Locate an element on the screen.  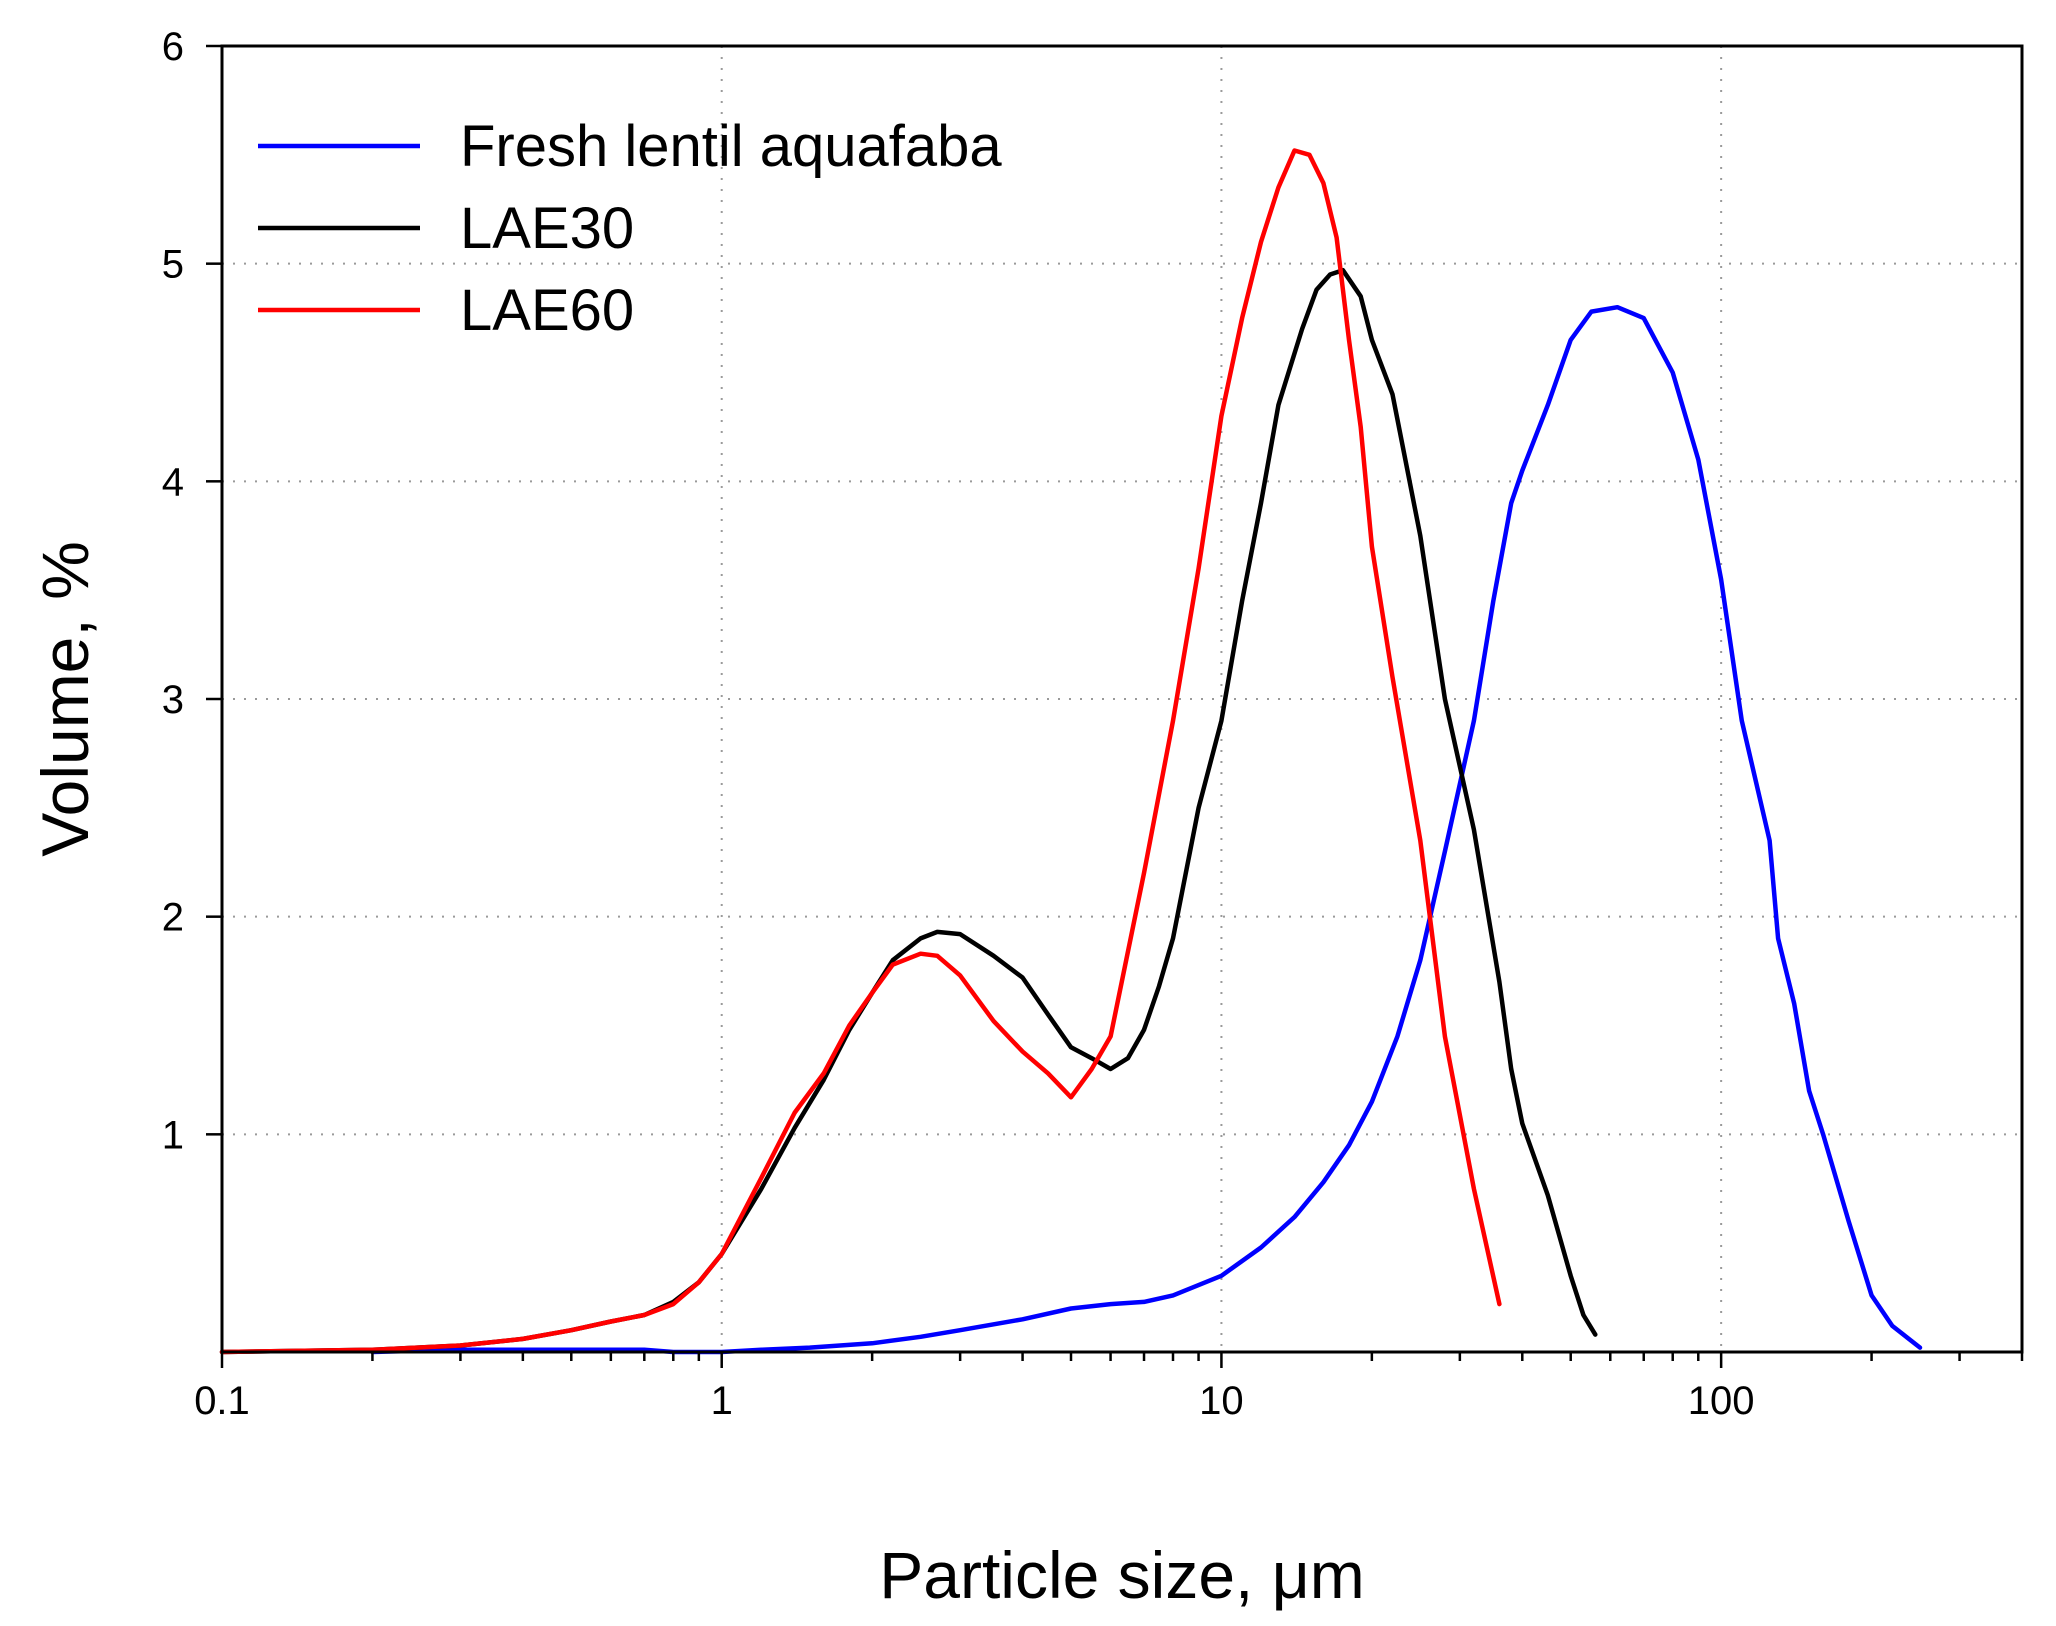
y-tick-label: 4 is located at coordinates (173, 482).